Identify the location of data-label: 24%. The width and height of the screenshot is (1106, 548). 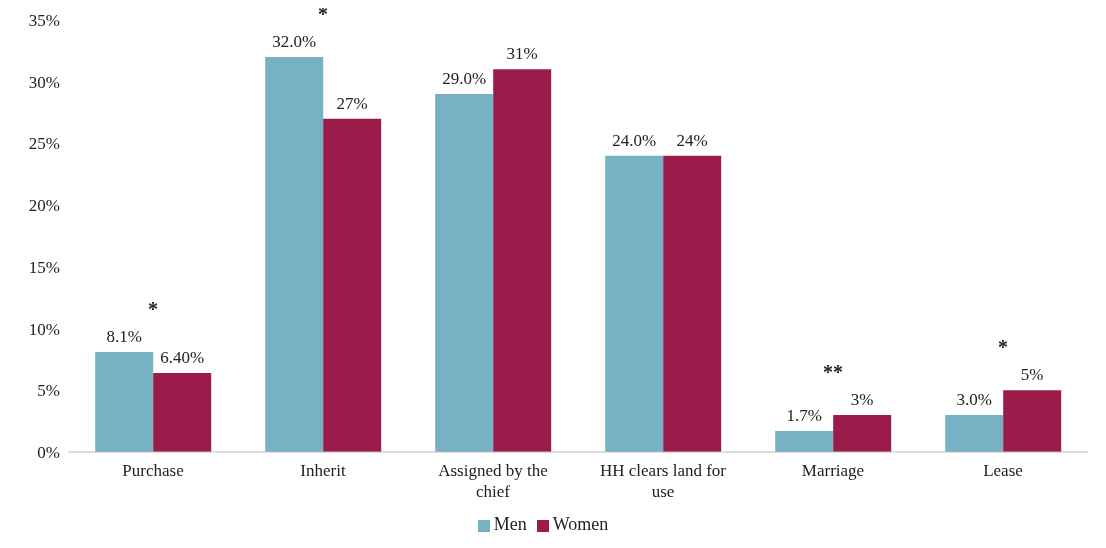
(692, 140).